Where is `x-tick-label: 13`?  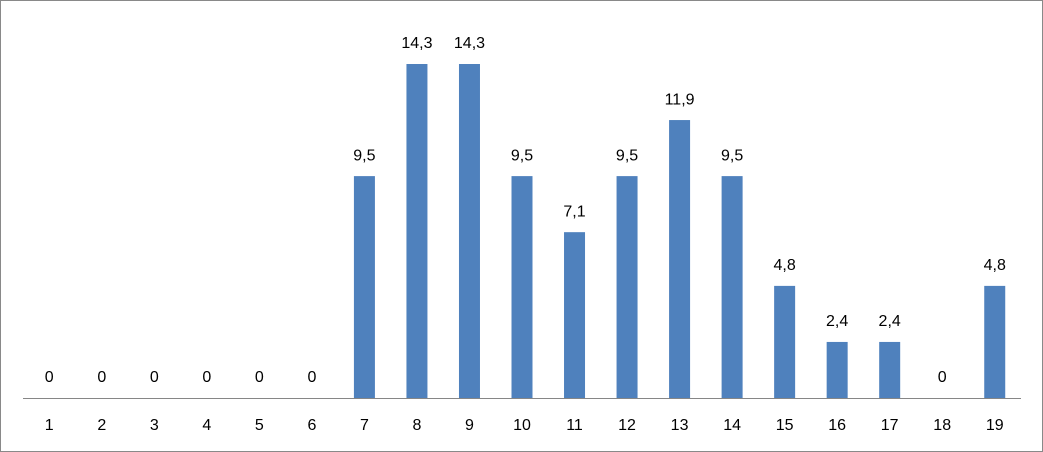 x-tick-label: 13 is located at coordinates (680, 425).